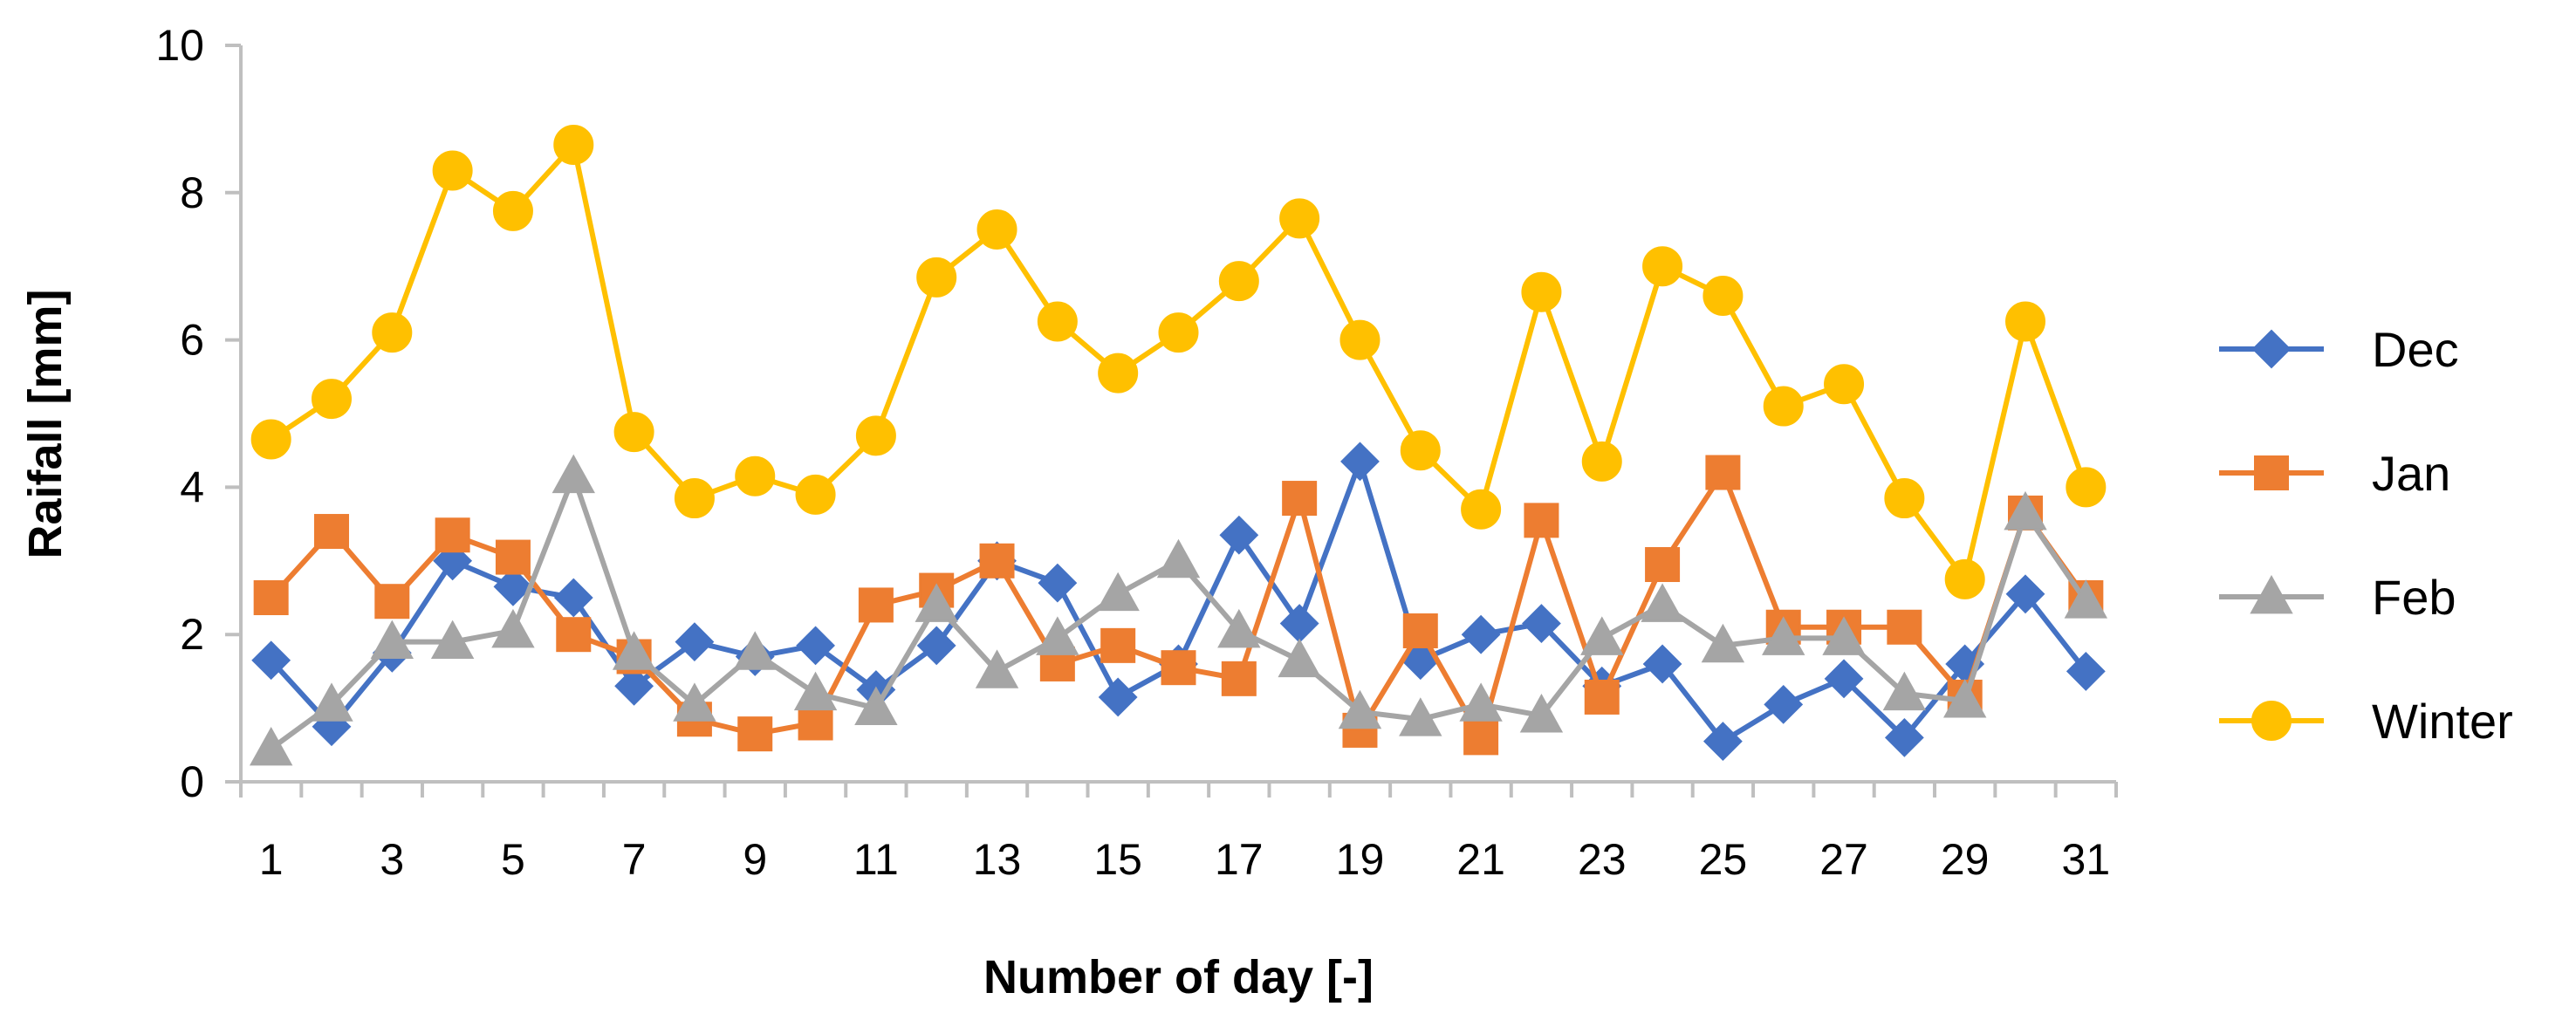 The height and width of the screenshot is (1027, 2576). What do you see at coordinates (2366, 535) in the screenshot?
I see `legend: Dec Jan Feb Winter` at bounding box center [2366, 535].